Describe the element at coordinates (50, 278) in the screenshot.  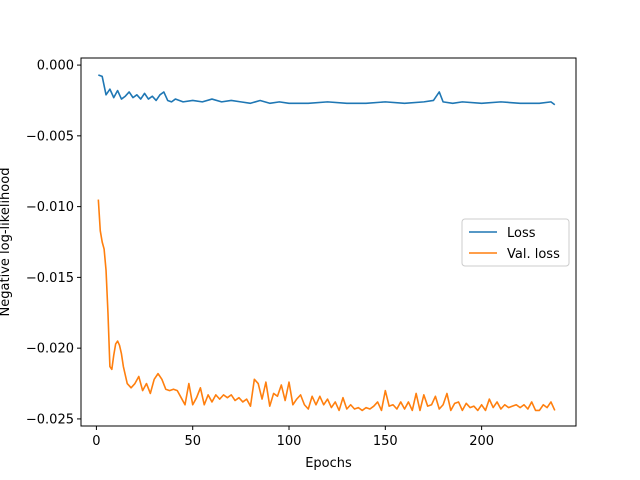
I see `y-tick-label: −0.015` at that location.